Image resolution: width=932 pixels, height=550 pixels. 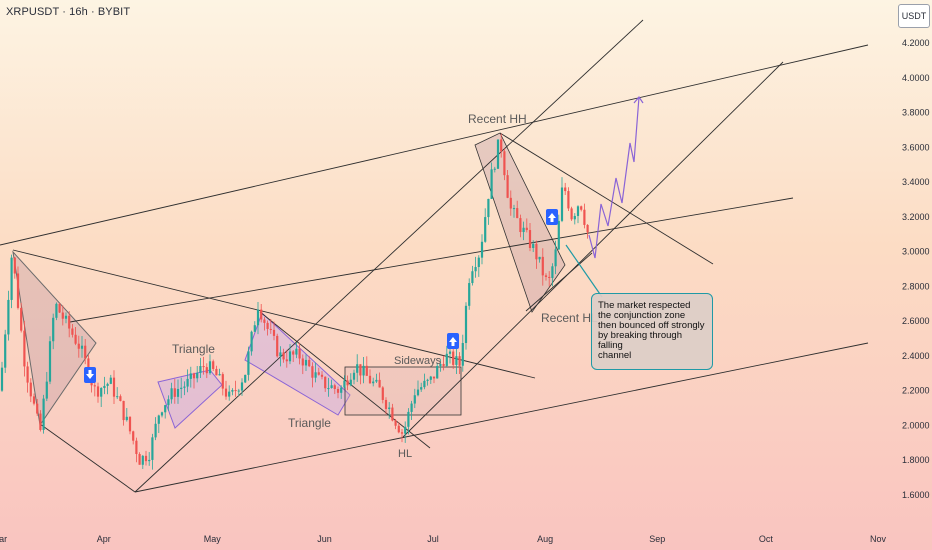 I want to click on descending-resistance-line, so click(x=274, y=314).